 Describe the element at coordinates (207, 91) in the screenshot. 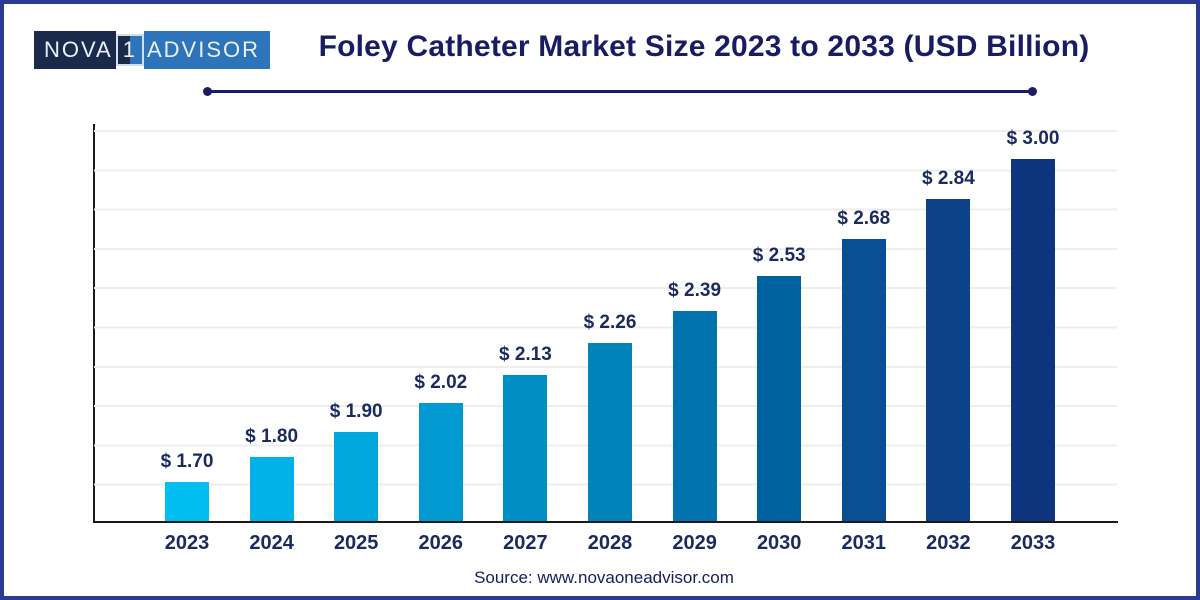

I see `underline-left-dot` at that location.